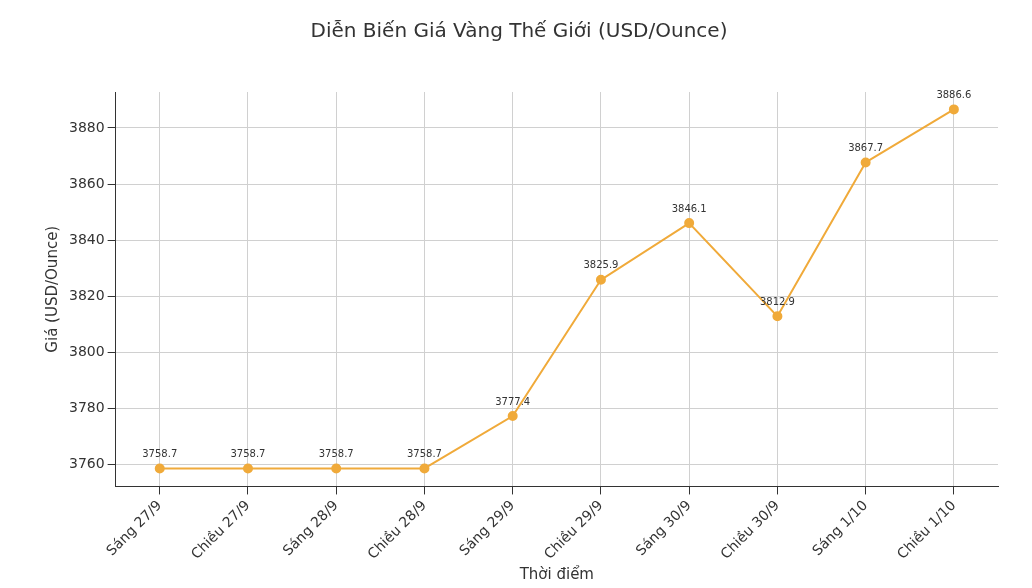 The width and height of the screenshot is (1032, 588). What do you see at coordinates (86, 295) in the screenshot?
I see `y-tick-label: 3820` at bounding box center [86, 295].